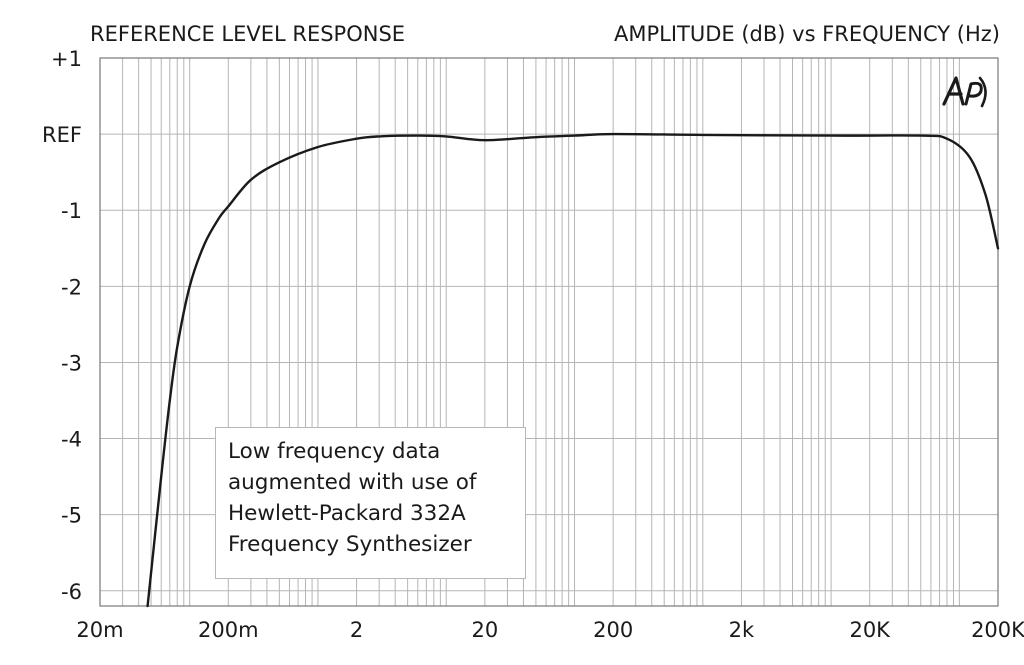 The image size is (1024, 665). I want to click on x-tick-label: 2k, so click(742, 630).